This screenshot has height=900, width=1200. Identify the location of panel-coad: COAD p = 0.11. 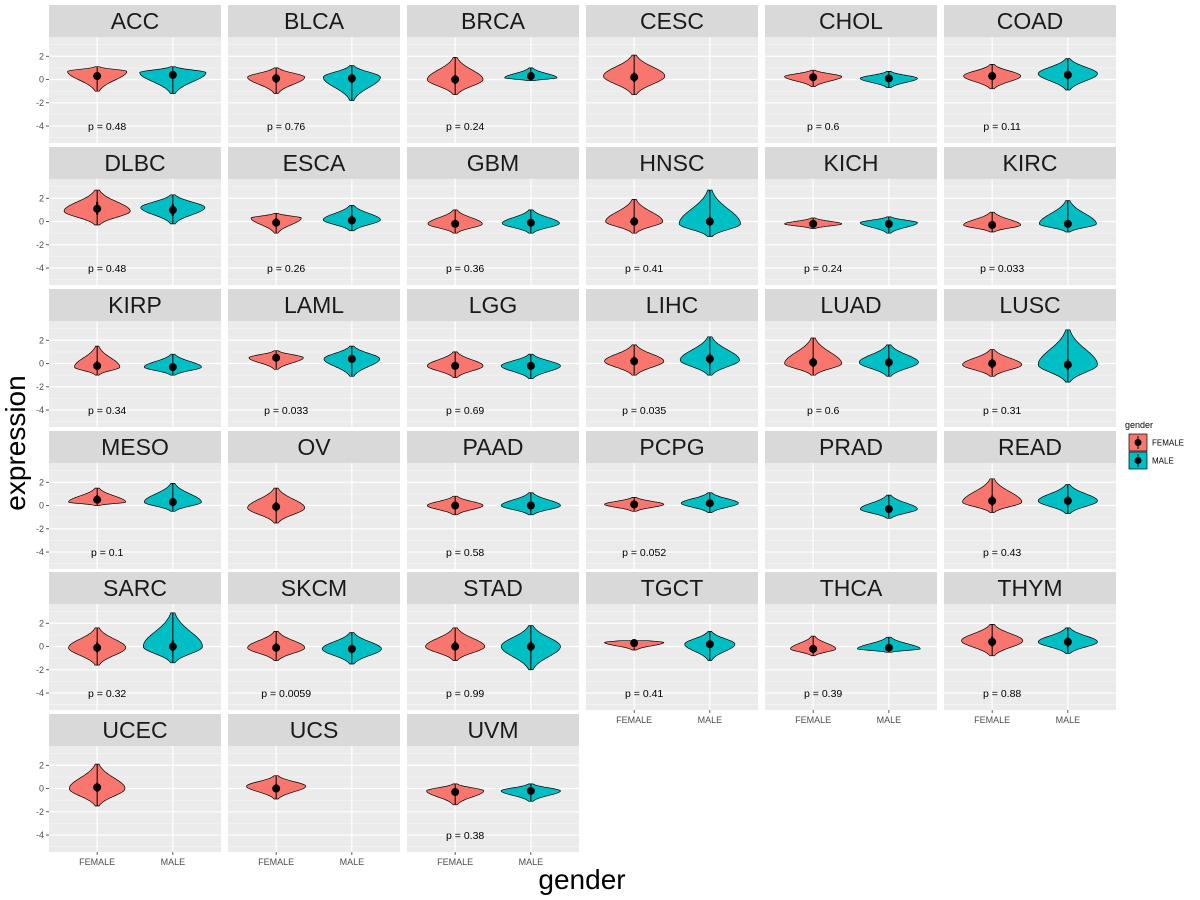
(1030, 74).